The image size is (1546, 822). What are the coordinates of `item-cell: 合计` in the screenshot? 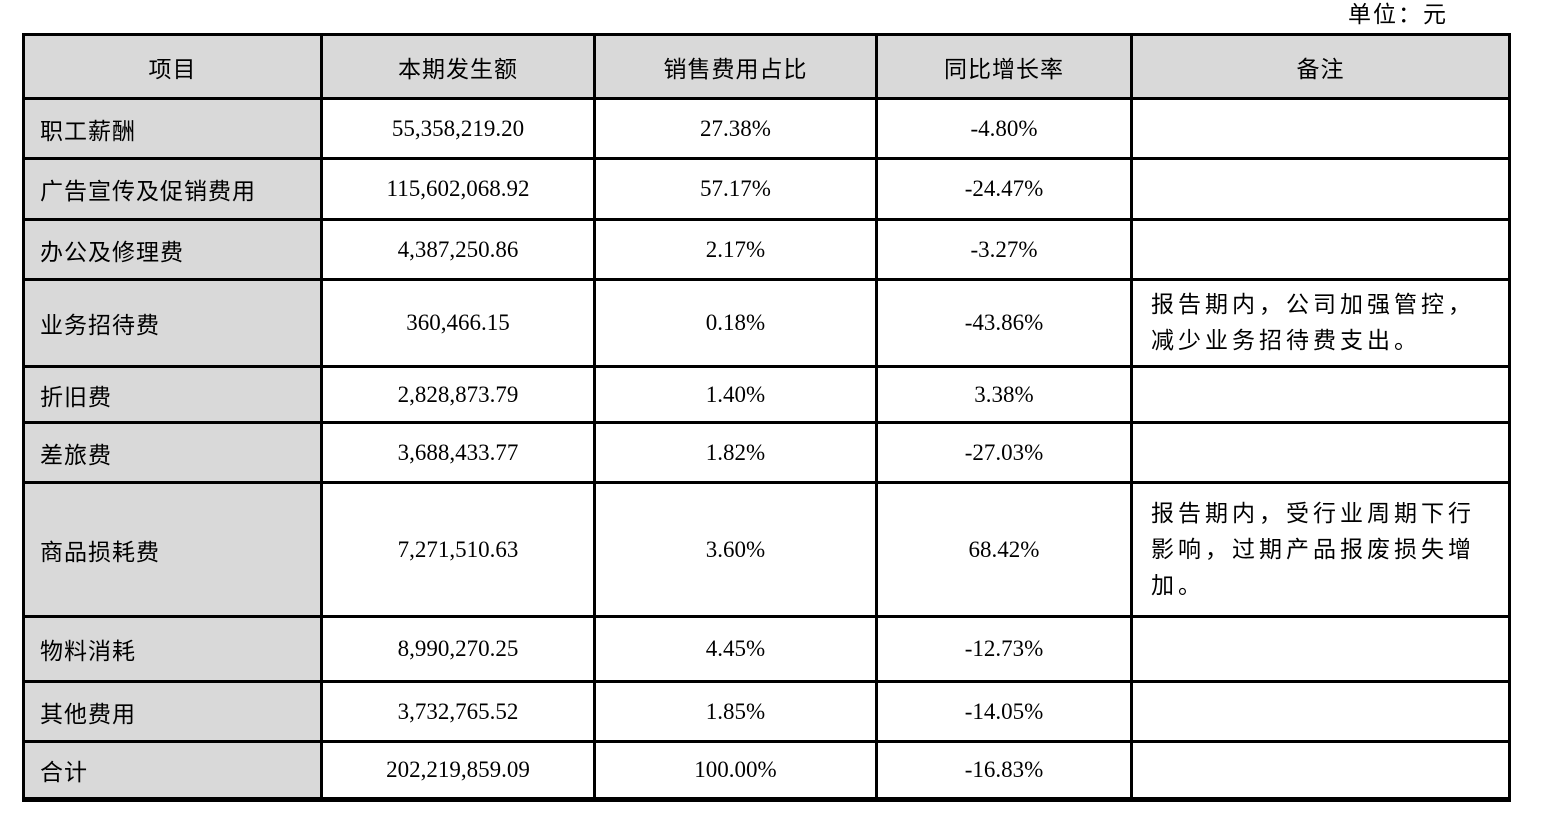 It's located at (172, 770).